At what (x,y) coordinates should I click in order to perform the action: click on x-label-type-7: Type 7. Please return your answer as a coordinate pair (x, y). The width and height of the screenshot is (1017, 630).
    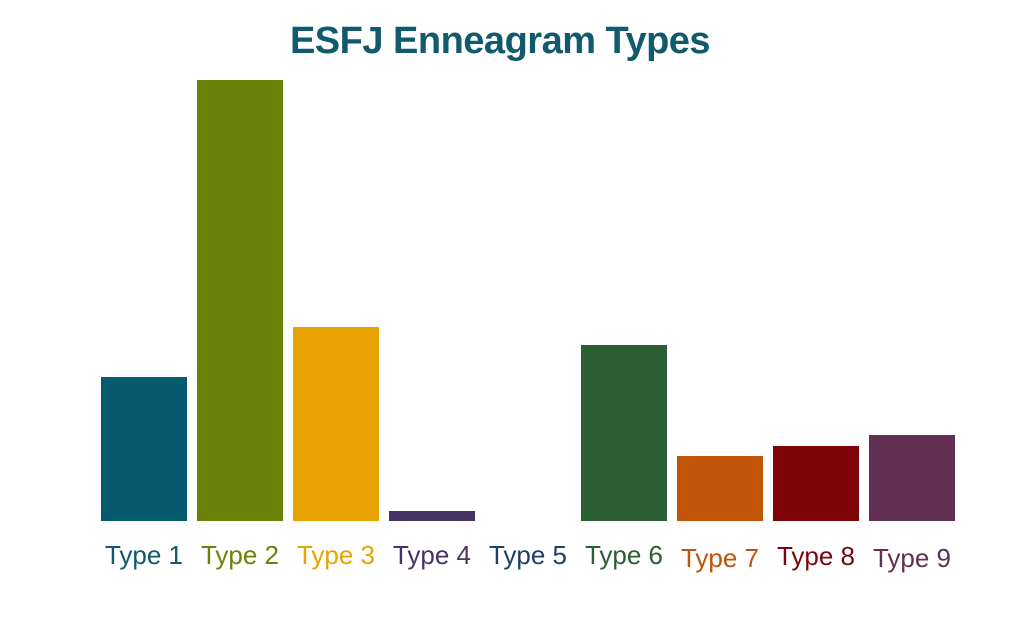
    Looking at the image, I should click on (720, 558).